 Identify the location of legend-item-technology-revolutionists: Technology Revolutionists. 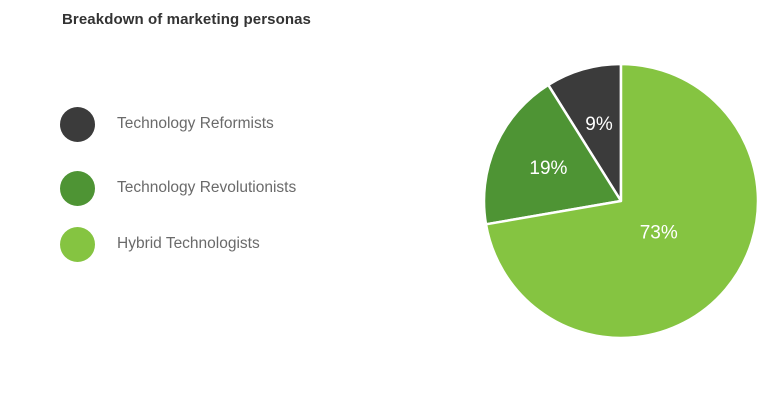
(230, 189).